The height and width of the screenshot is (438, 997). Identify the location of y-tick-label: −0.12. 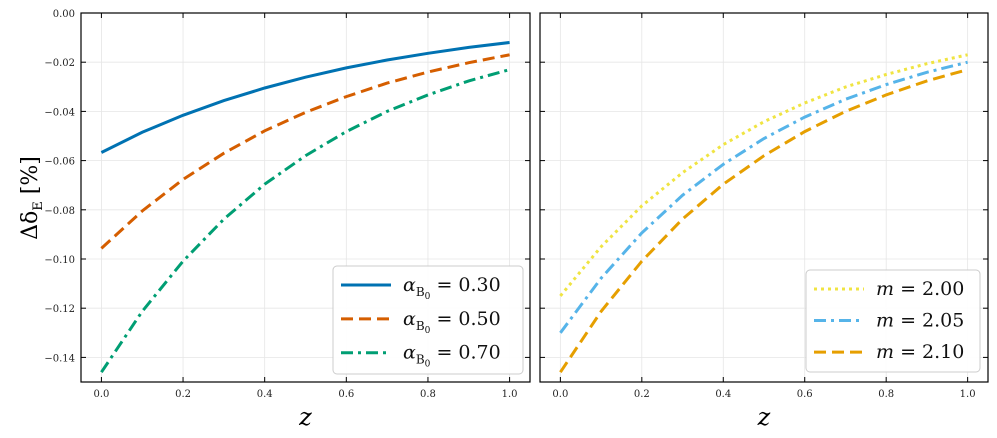
(59, 309).